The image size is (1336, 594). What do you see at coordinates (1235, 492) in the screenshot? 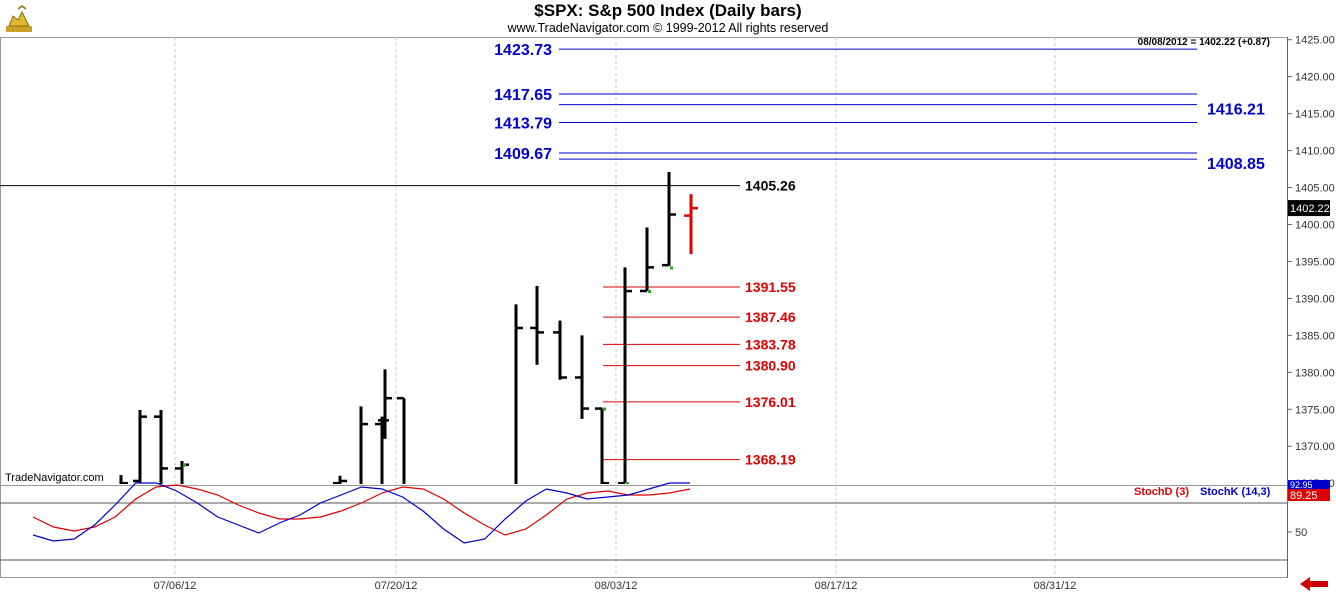
I see `legend-stoch-k: StochK (14,3)` at bounding box center [1235, 492].